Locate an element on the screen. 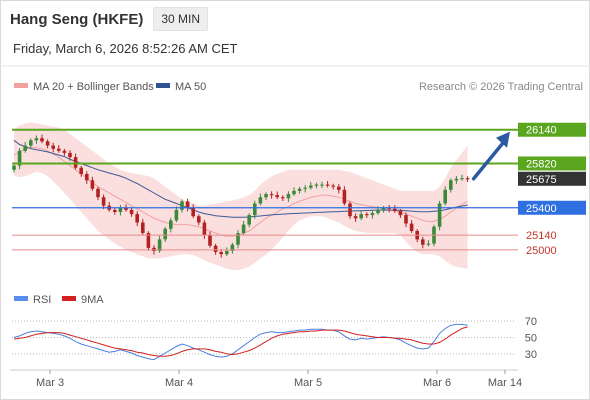 This screenshot has width=590, height=400. x-axis: Mar 3 Mar 4 Mar 5 Mar 6 Mar 14 is located at coordinates (279, 379).